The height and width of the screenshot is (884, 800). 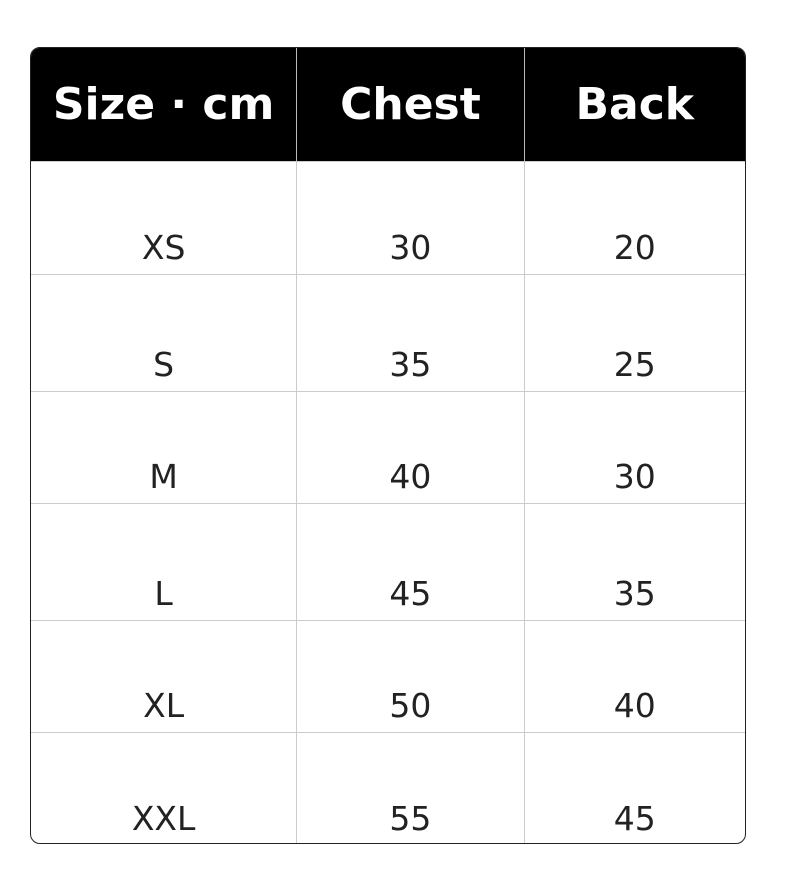 I want to click on size-cell: S, so click(x=164, y=364).